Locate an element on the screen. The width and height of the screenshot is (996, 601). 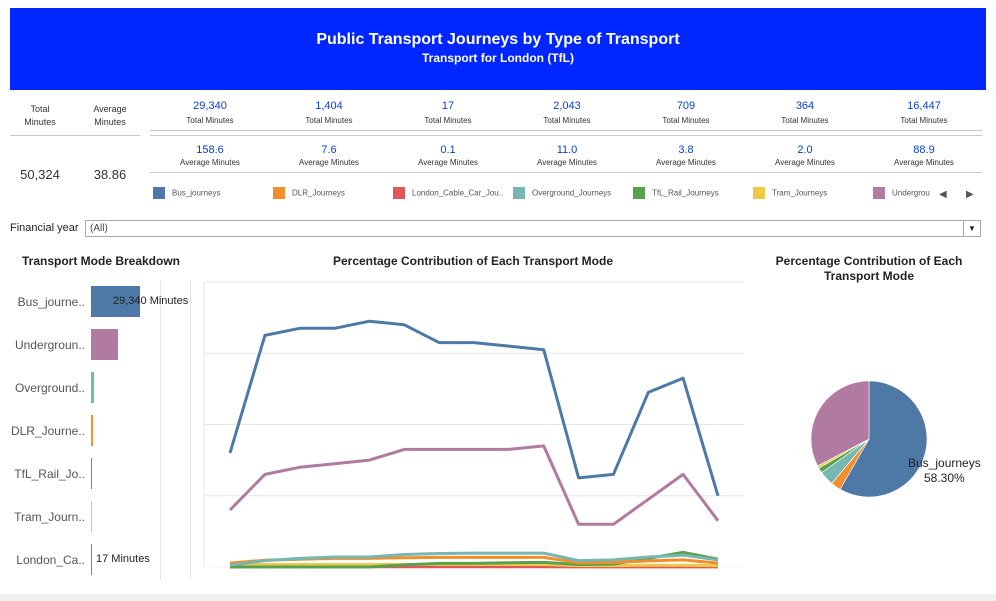
bar-data-label-top: 29,340 Minutes is located at coordinates (151, 301).